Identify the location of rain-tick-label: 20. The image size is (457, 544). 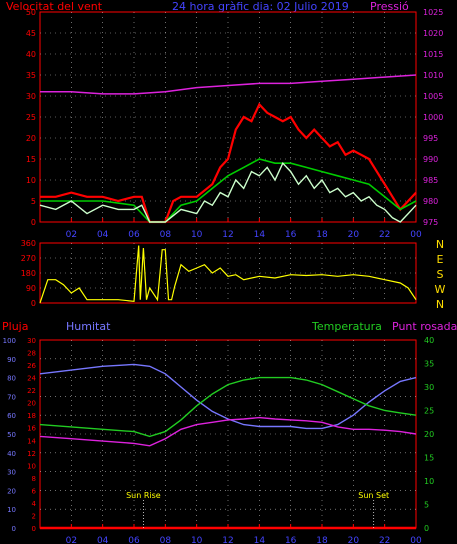
(11, 491).